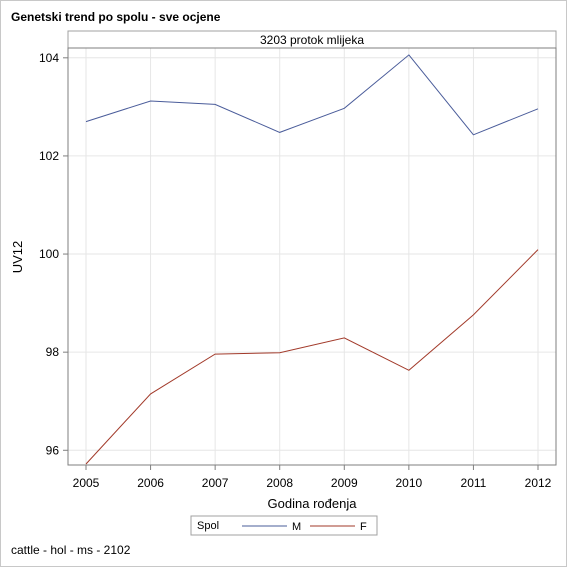  I want to click on legend-label-f: F, so click(363, 527).